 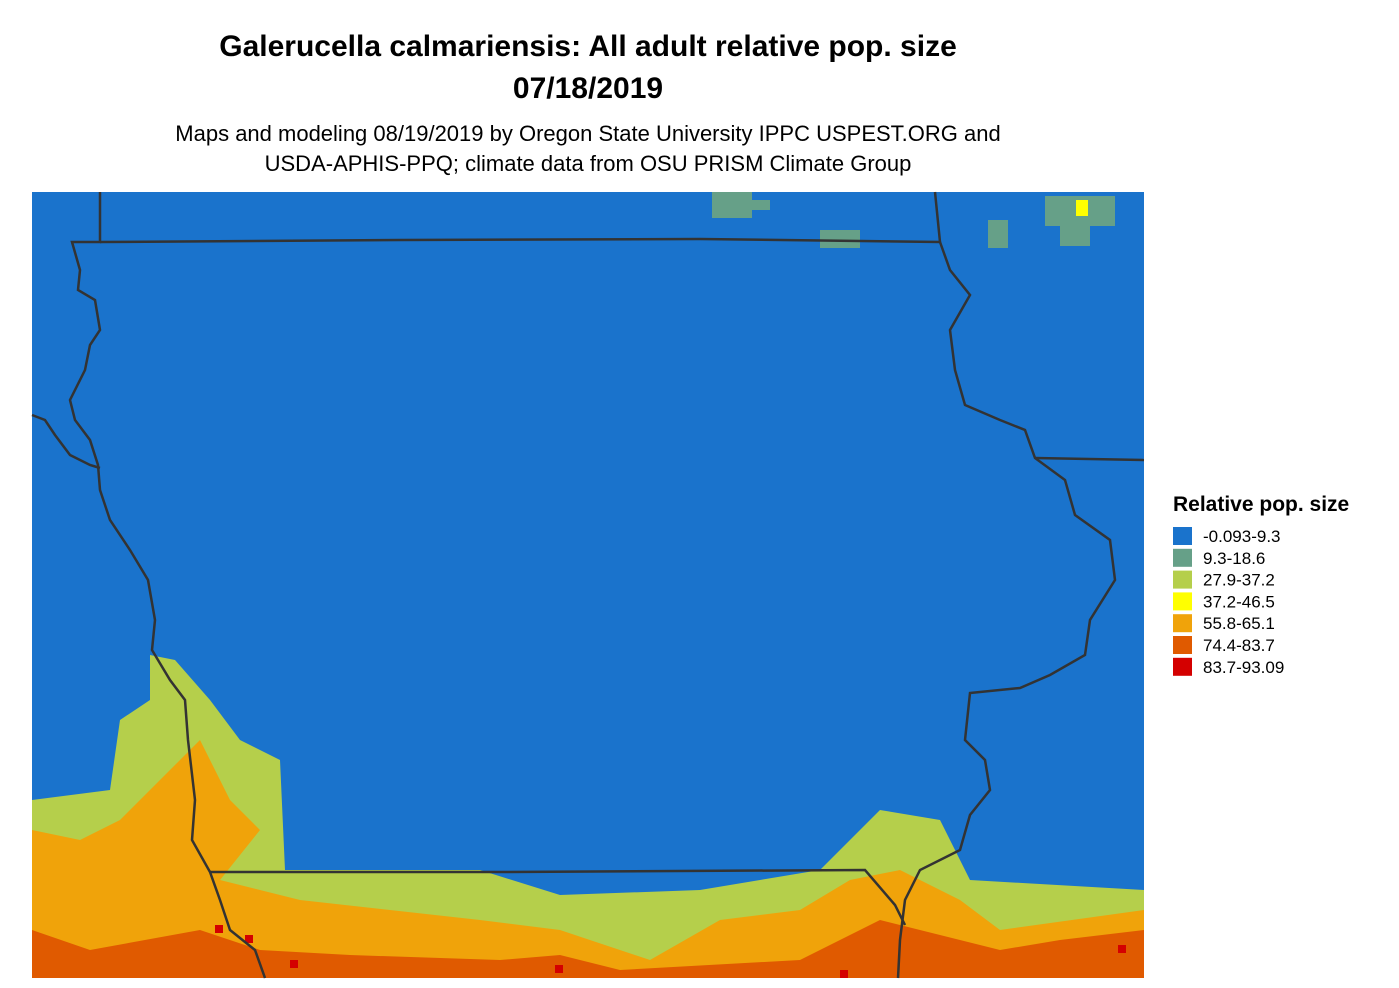 What do you see at coordinates (1239, 601) in the screenshot?
I see `legend-label: 37.2-46.5` at bounding box center [1239, 601].